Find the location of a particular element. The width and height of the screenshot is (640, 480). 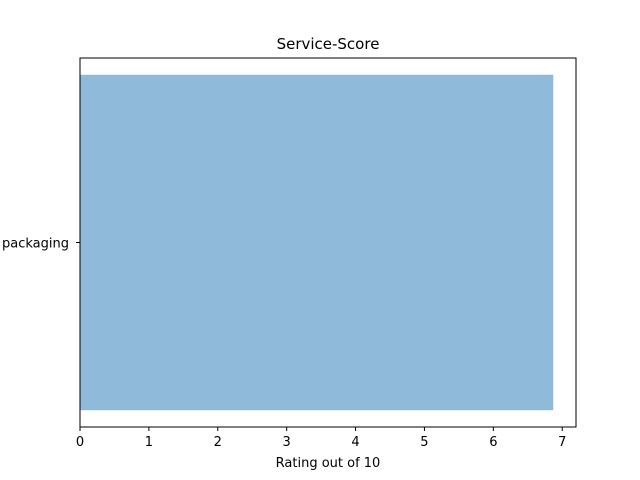

x-tick-label: 4 is located at coordinates (355, 442).